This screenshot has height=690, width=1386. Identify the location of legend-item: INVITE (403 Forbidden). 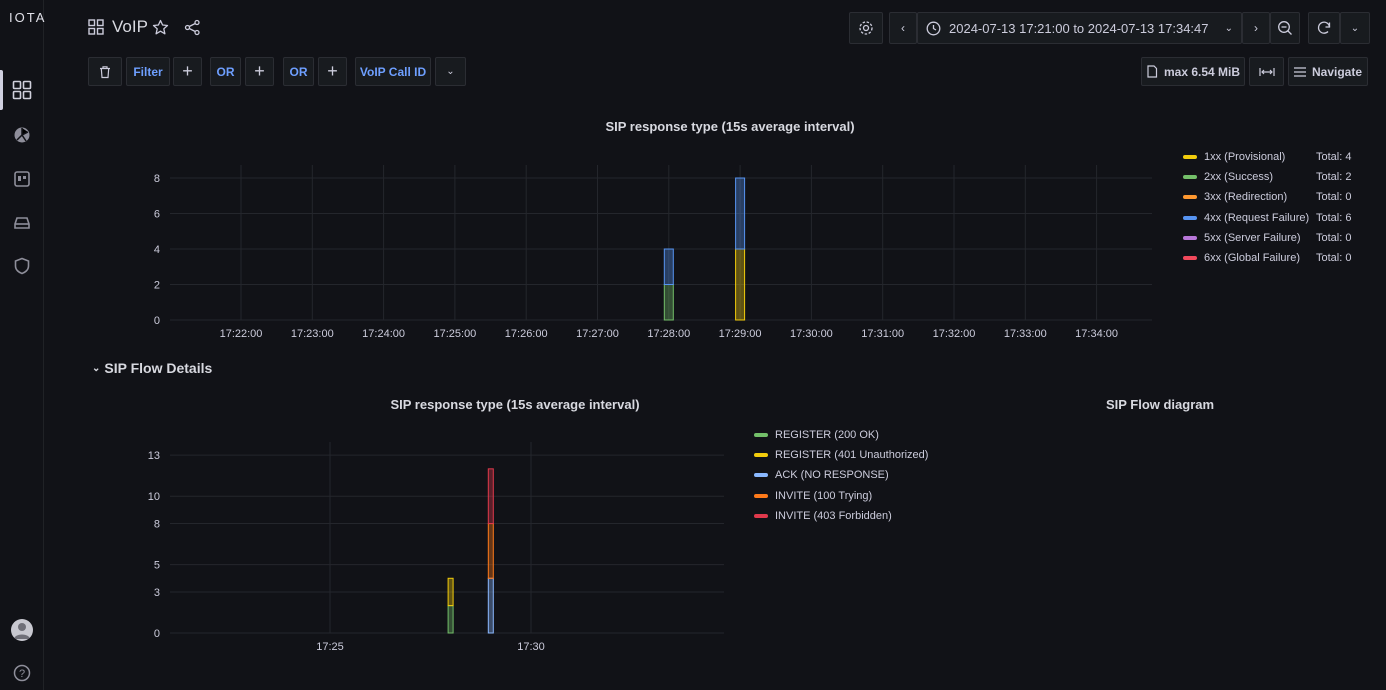
(823, 516).